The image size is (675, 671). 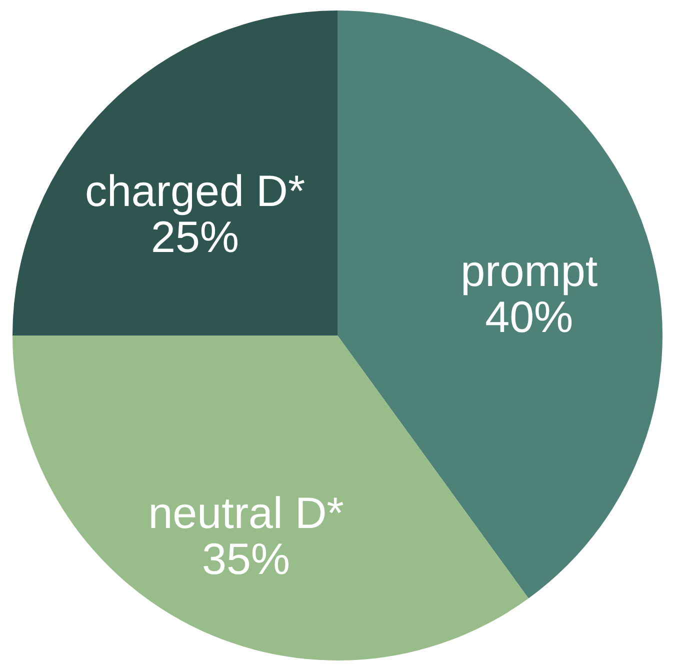 I want to click on slice-label: charged D*, so click(x=195, y=191).